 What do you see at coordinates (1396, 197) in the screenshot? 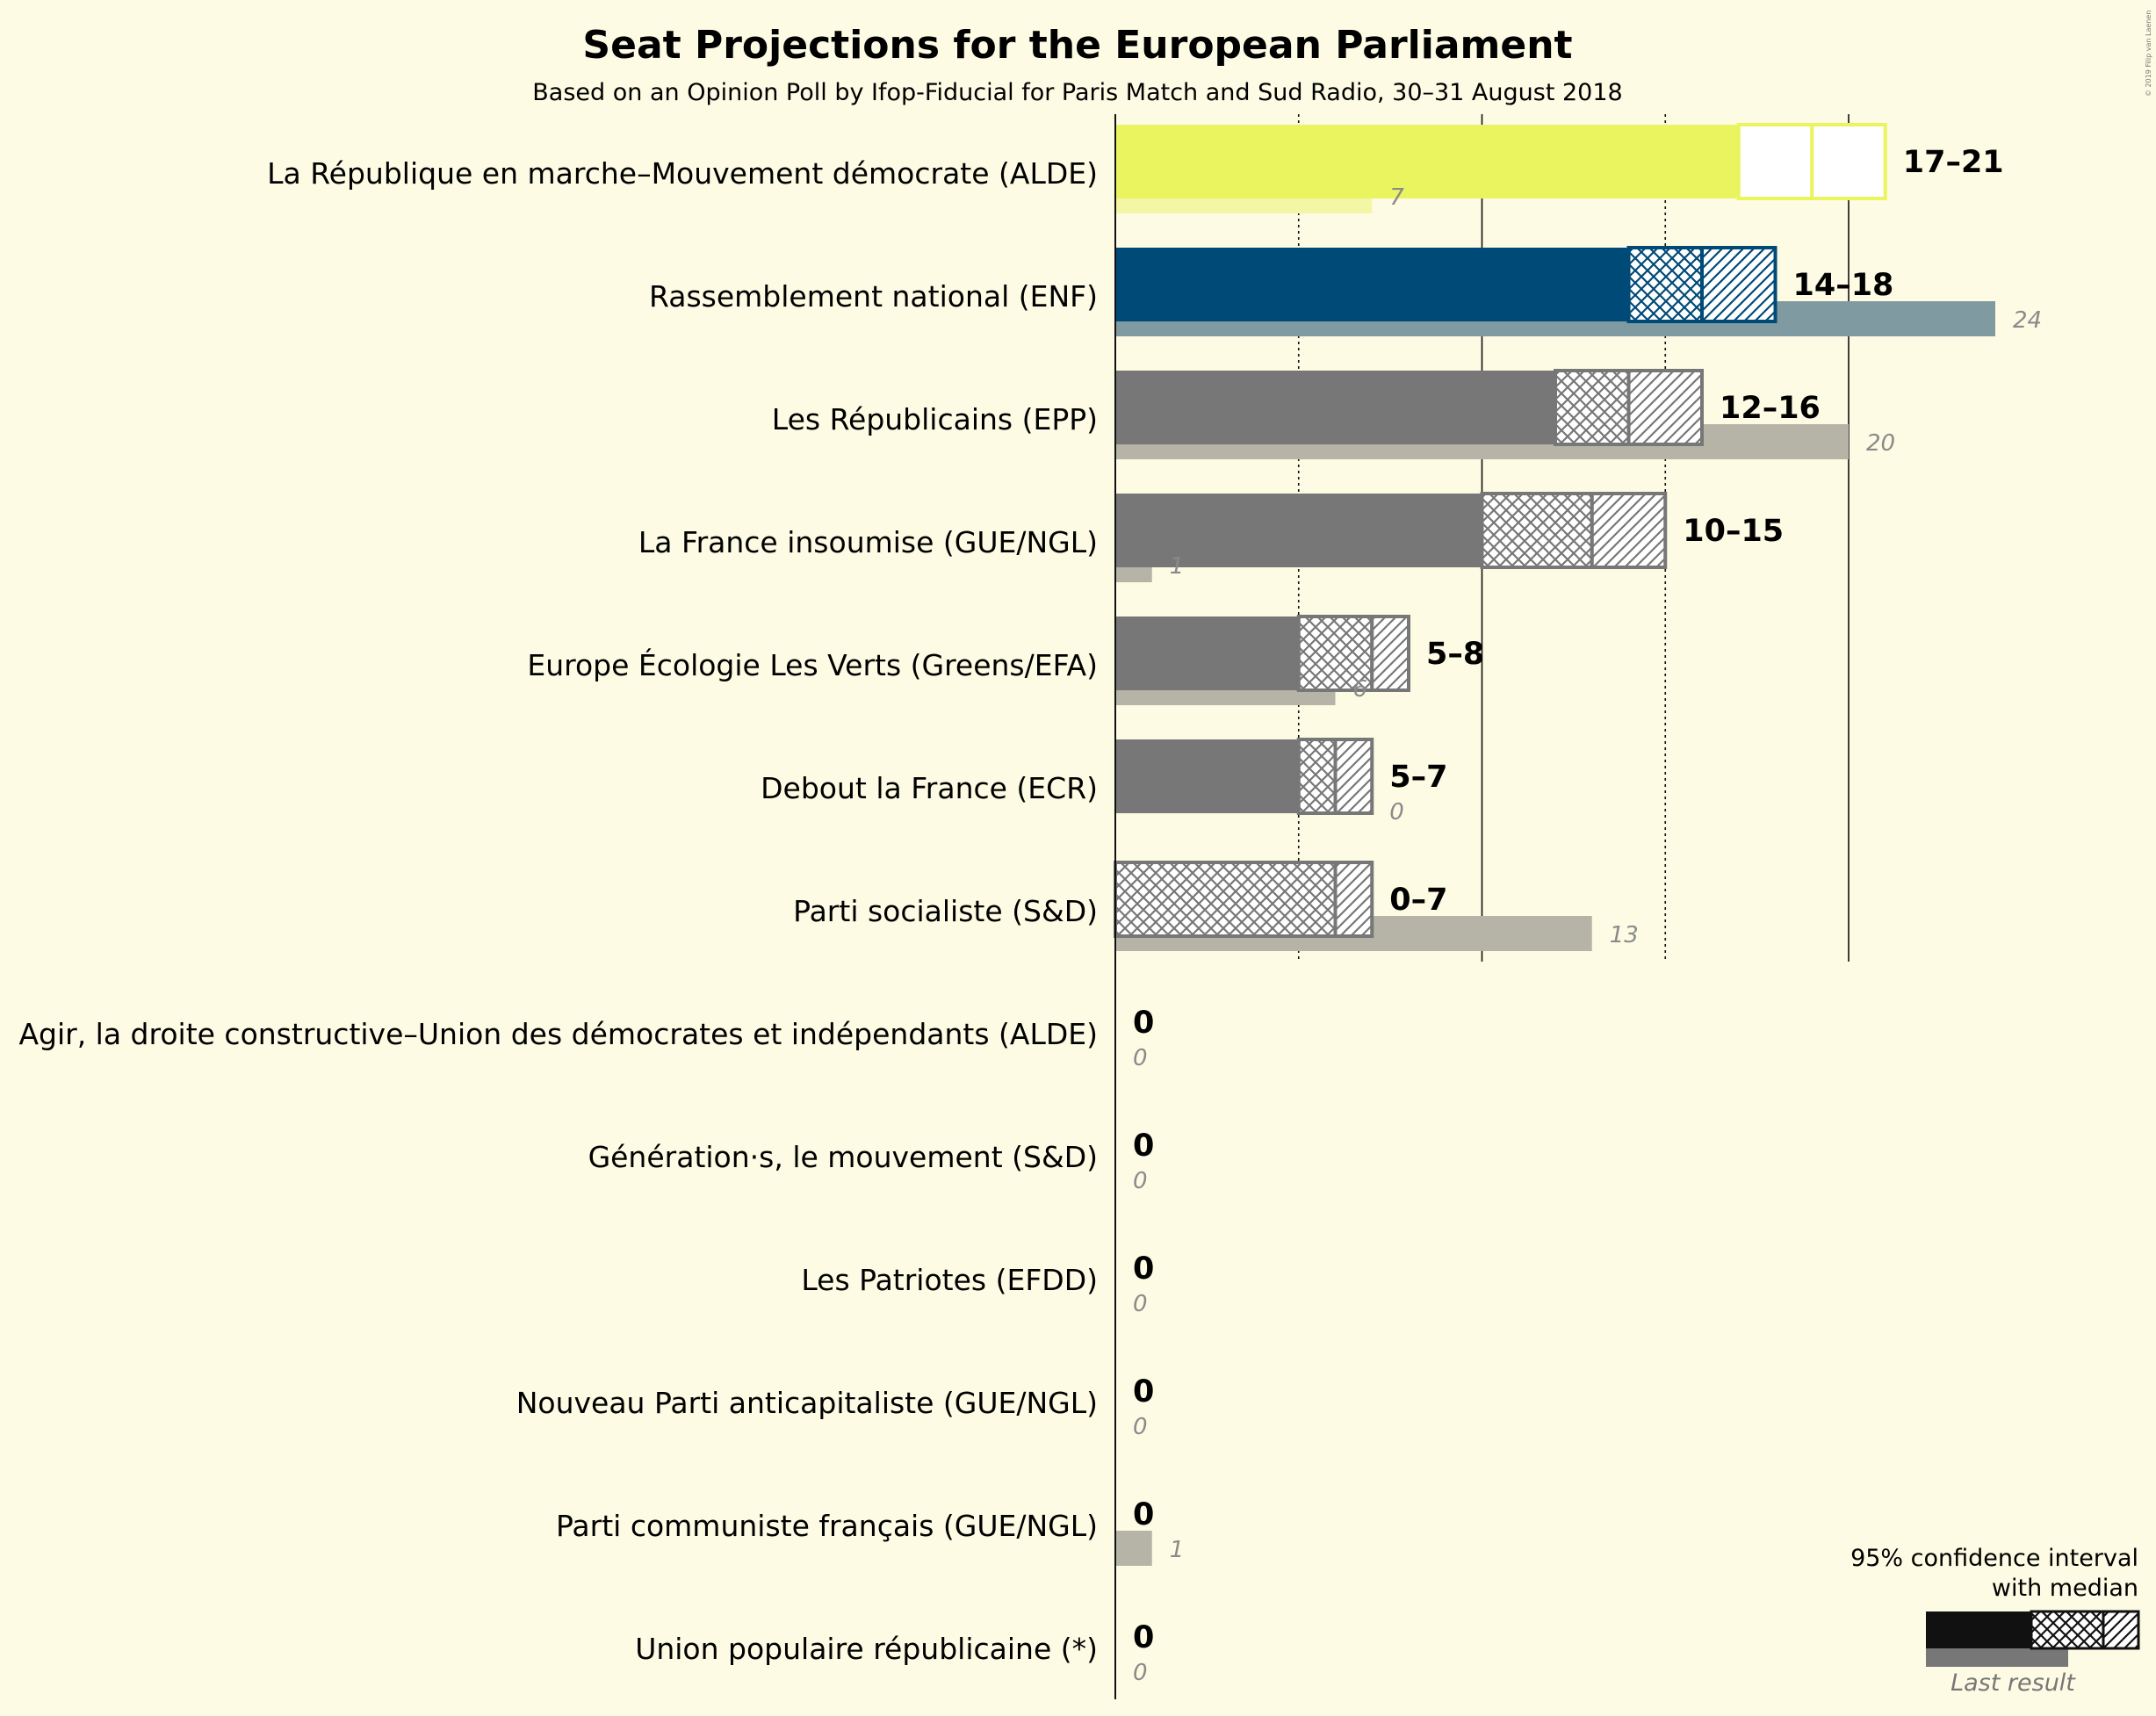
I see `last-result-label: 7` at bounding box center [1396, 197].